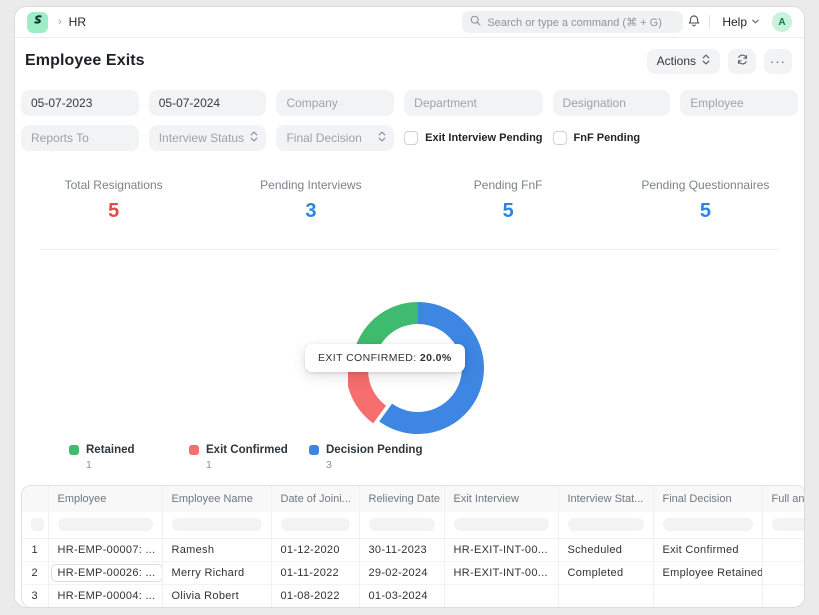 This screenshot has height=615, width=819. What do you see at coordinates (401, 573) in the screenshot?
I see `cell-relieving-date: 29-02-2024` at bounding box center [401, 573].